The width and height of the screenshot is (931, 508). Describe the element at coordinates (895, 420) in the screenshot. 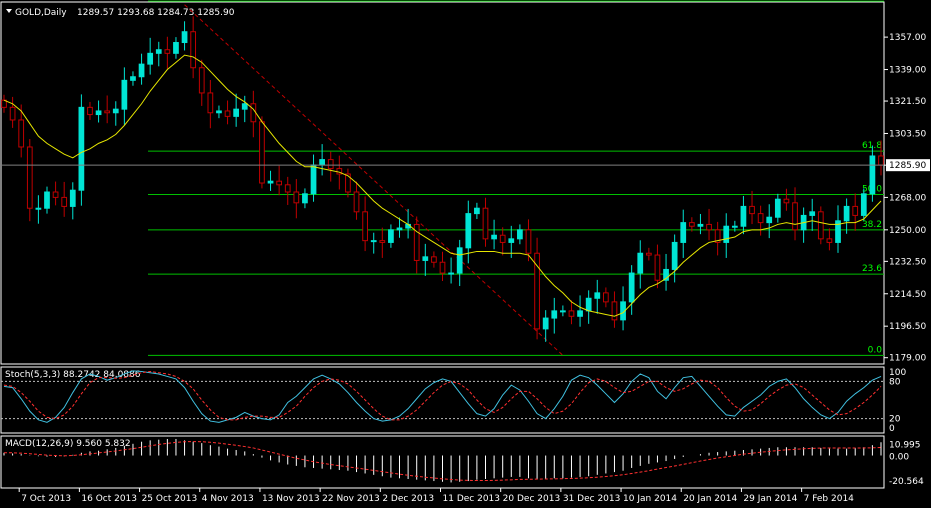

I see `stoch-tick-label: 20` at that location.